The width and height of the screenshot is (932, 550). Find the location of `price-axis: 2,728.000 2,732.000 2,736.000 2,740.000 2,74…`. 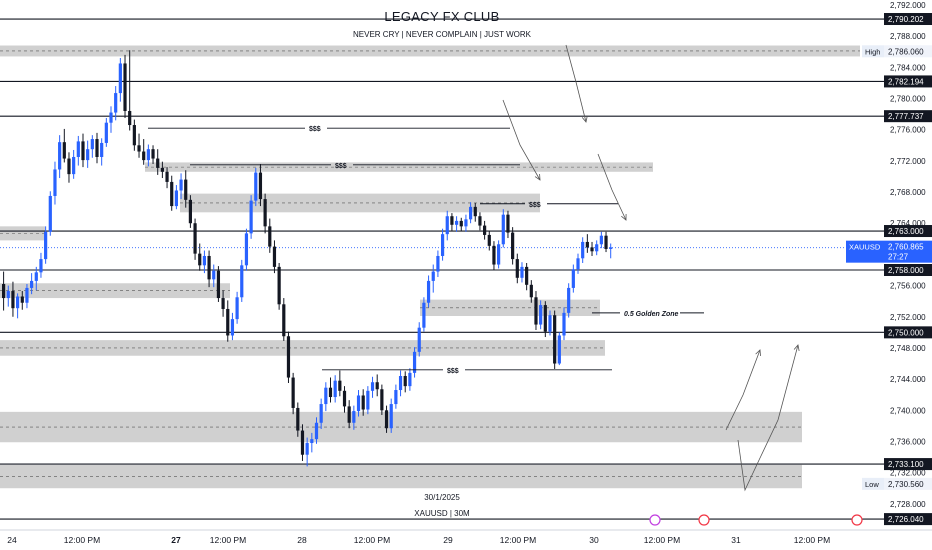

price-axis: 2,728.000 2,732.000 2,736.000 2,740.000 2,74… is located at coordinates (889, 275).